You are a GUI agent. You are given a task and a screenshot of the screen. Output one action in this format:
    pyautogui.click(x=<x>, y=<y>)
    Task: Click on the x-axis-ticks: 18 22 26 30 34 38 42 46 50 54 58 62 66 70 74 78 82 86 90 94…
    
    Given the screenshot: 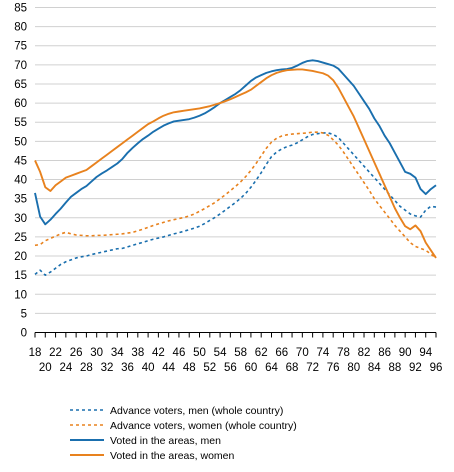 What is the action you would take?
    pyautogui.click(x=236, y=353)
    